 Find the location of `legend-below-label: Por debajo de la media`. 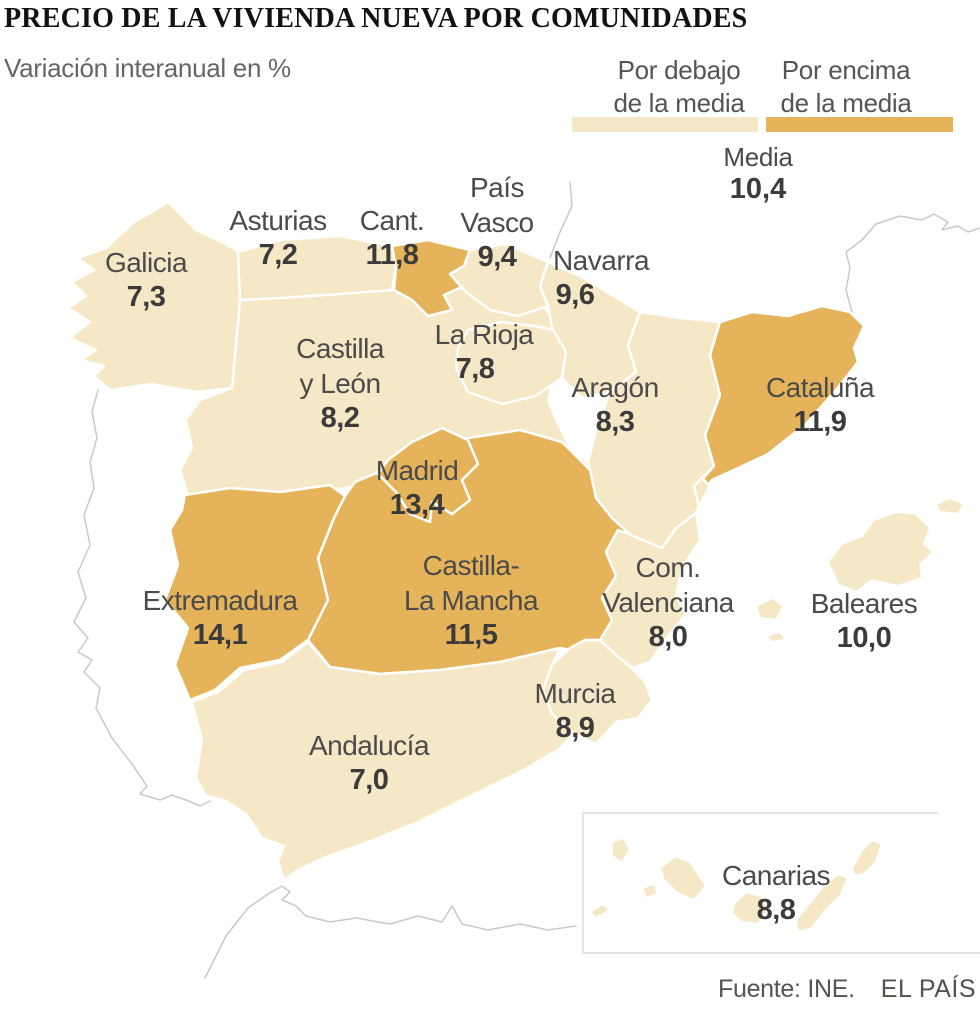

legend-below-label: Por debajo de la media is located at coordinates (678, 87).